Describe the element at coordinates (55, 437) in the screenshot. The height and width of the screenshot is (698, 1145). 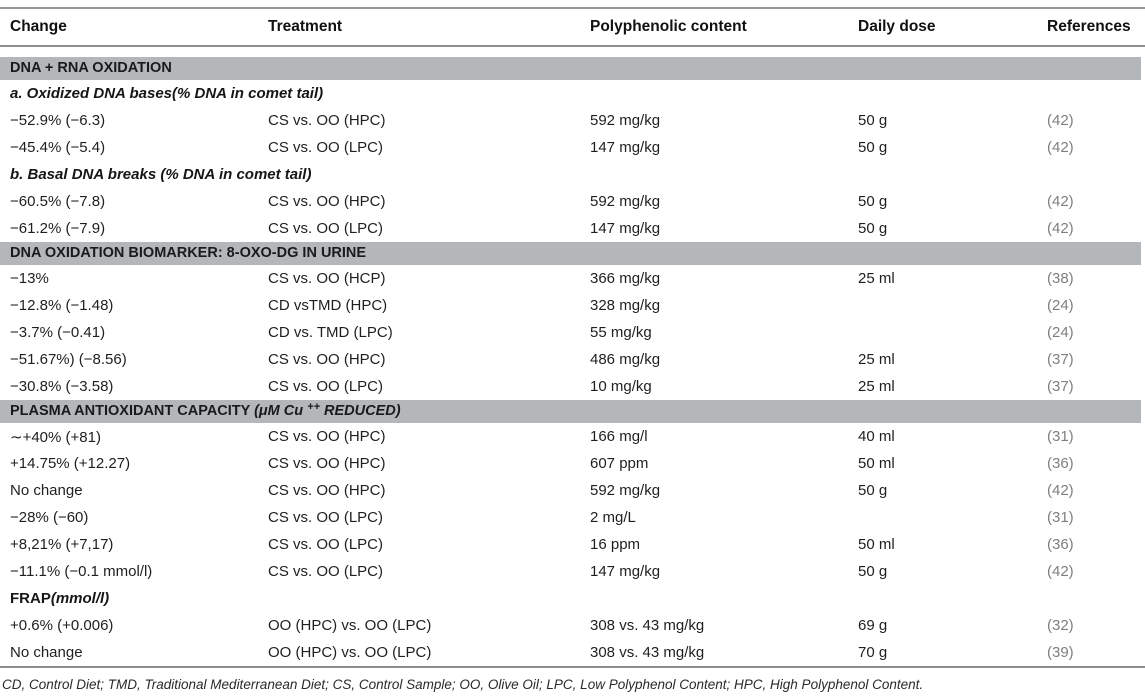
I see `cell-change: ∼+40% (+81)` at that location.